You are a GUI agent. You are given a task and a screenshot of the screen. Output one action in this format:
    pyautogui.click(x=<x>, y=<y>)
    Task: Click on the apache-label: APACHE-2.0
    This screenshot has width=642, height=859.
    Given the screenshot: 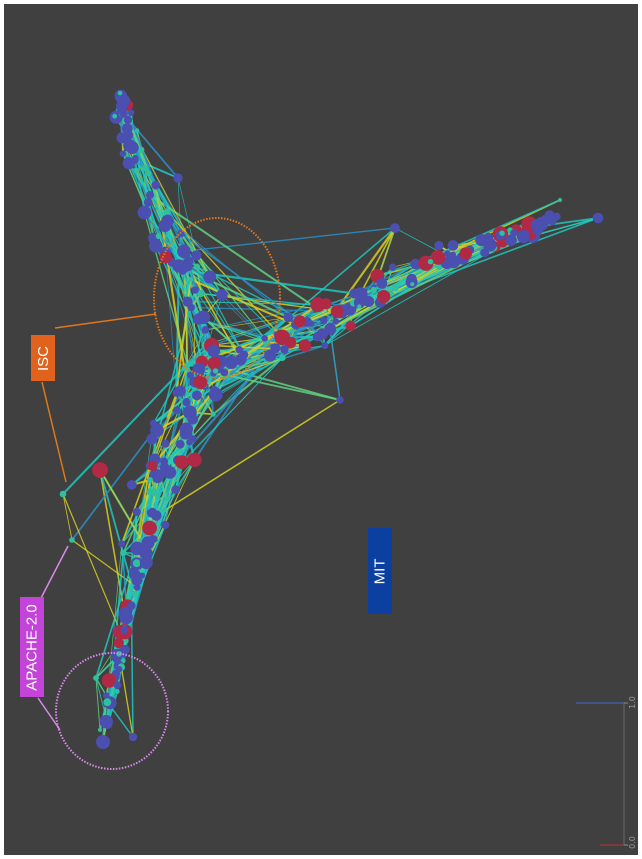 What is the action you would take?
    pyautogui.click(x=32, y=647)
    